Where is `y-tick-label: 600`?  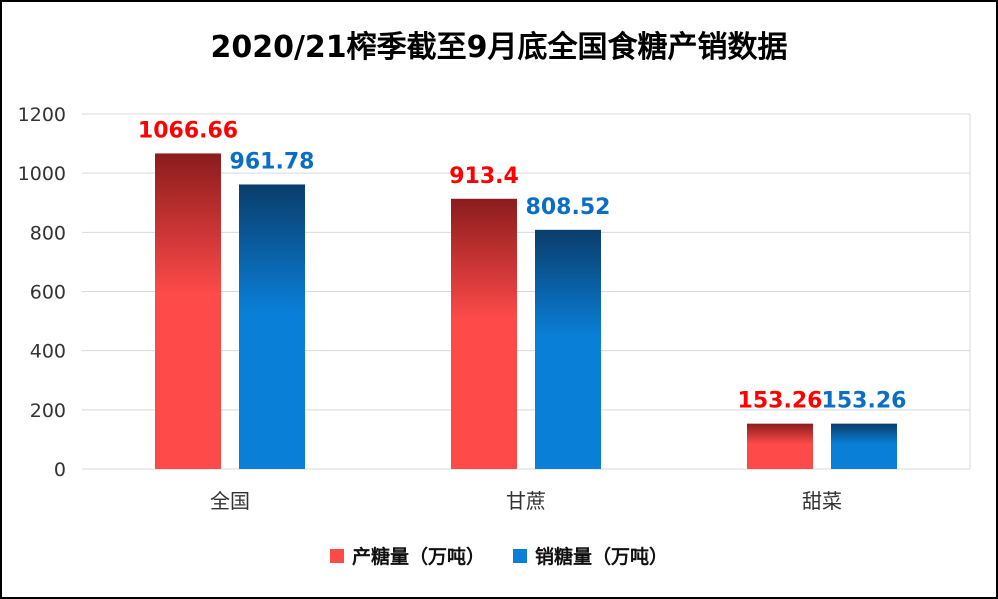
y-tick-label: 600 is located at coordinates (48, 293).